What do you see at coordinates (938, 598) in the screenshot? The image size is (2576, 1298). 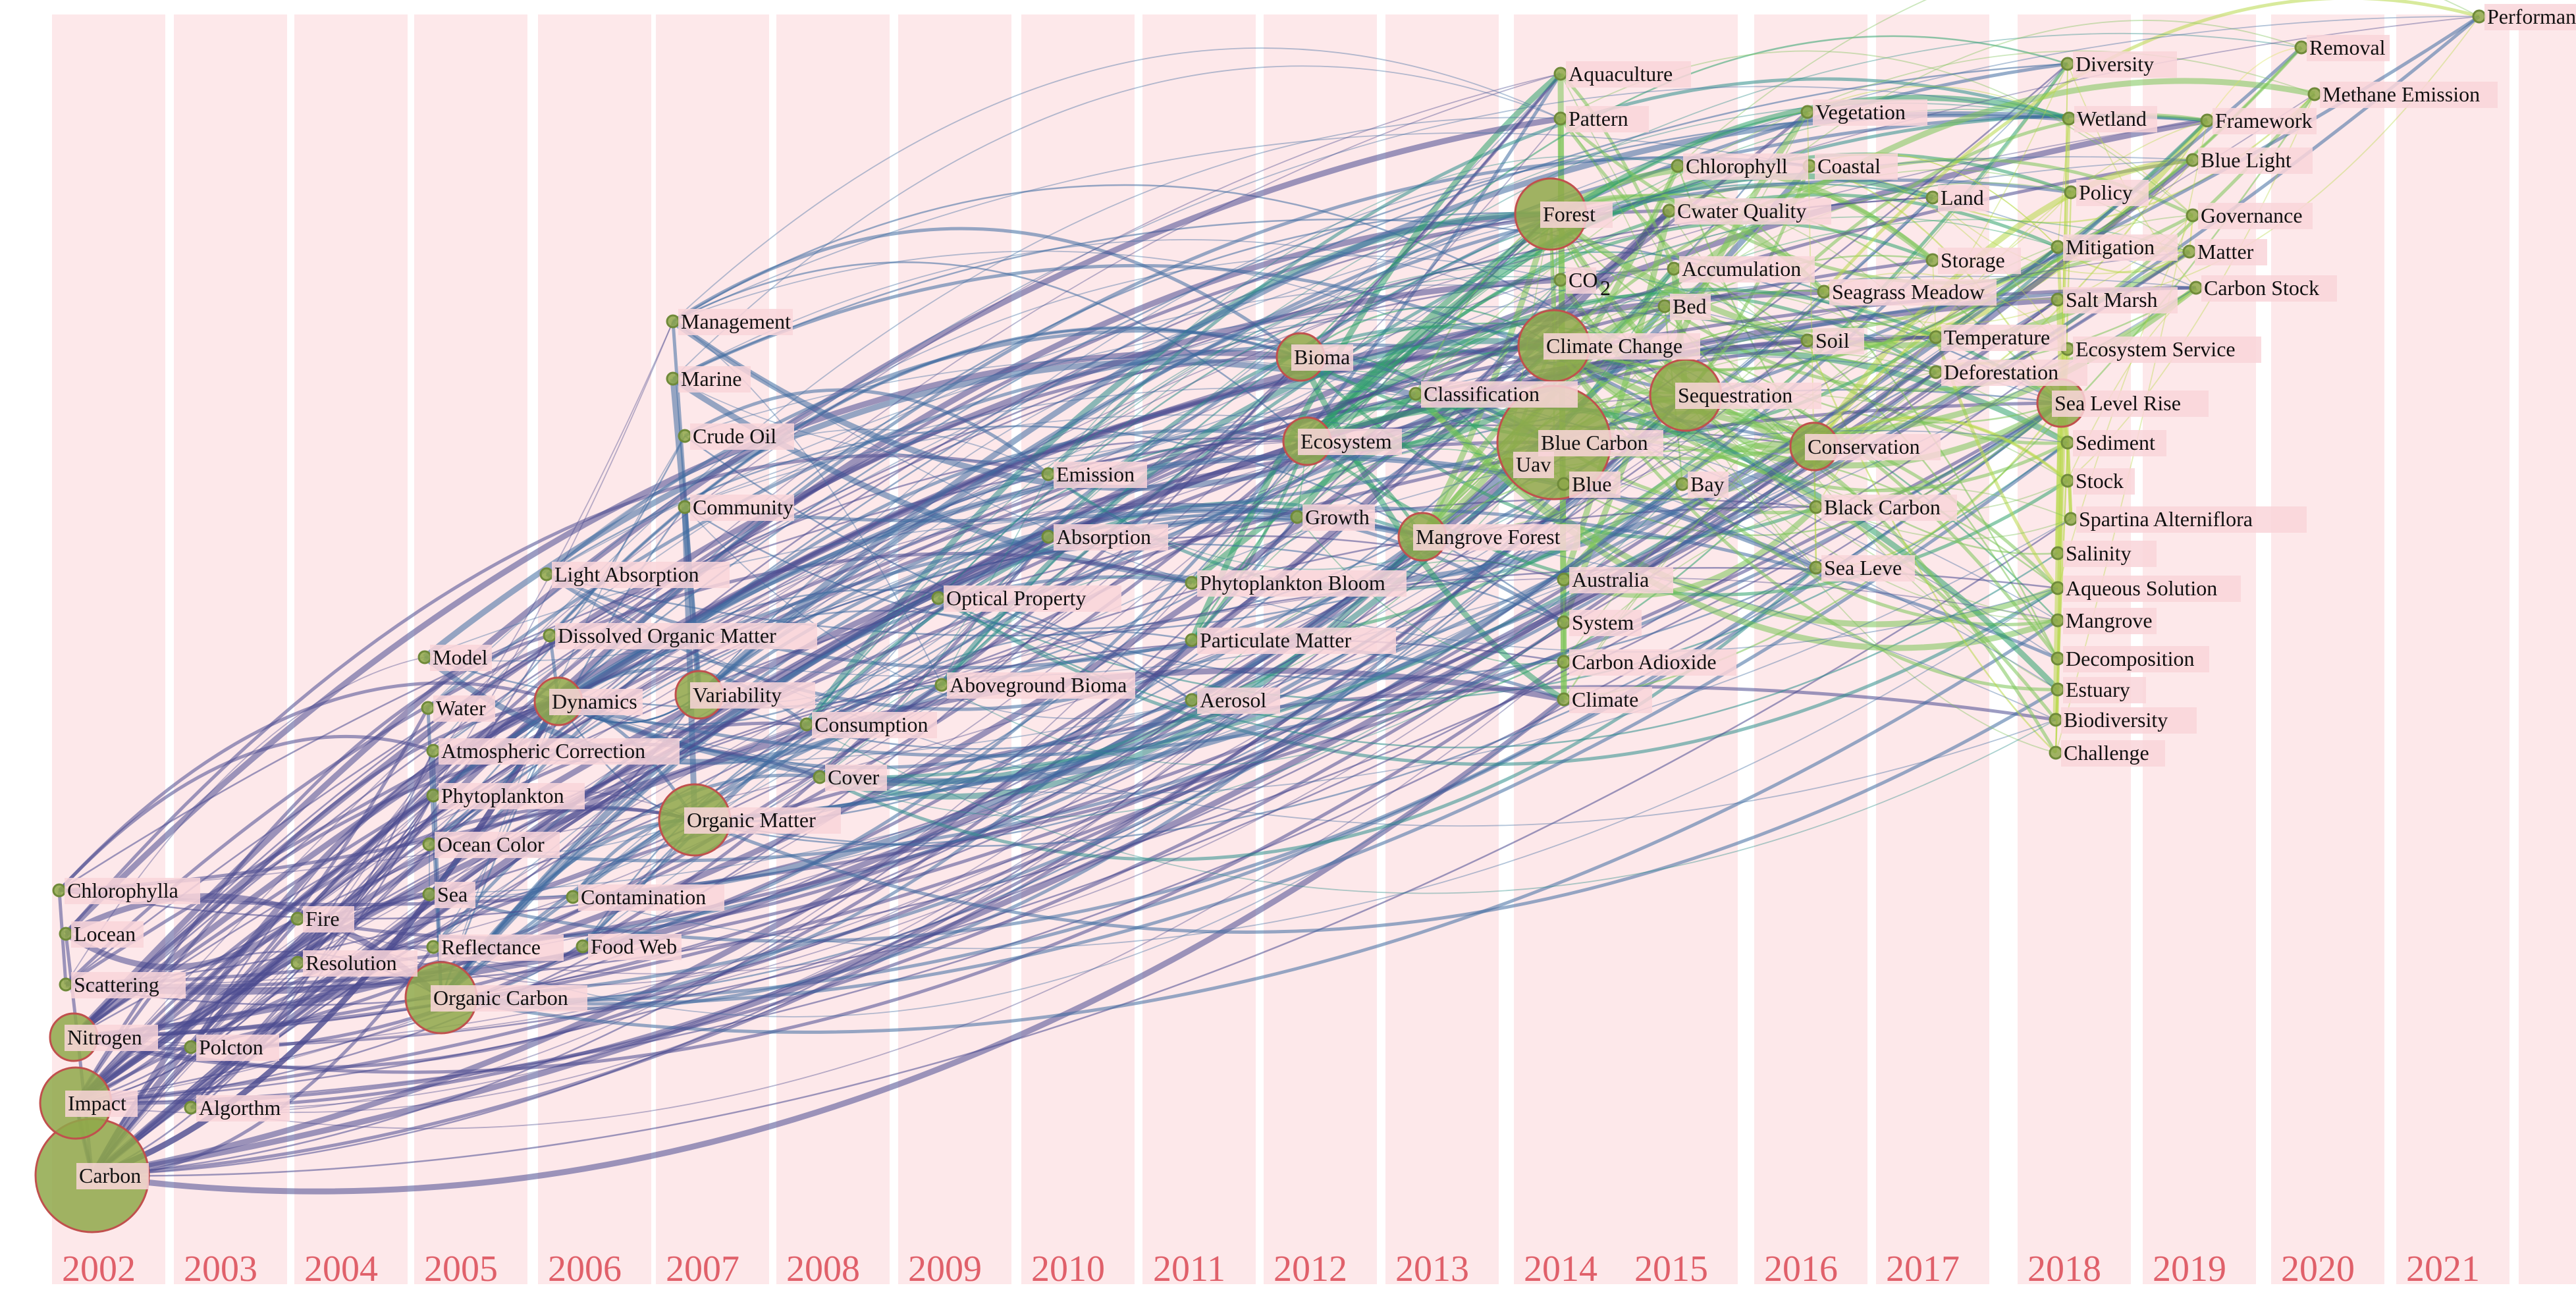 I see `keyword-node-optical-property` at bounding box center [938, 598].